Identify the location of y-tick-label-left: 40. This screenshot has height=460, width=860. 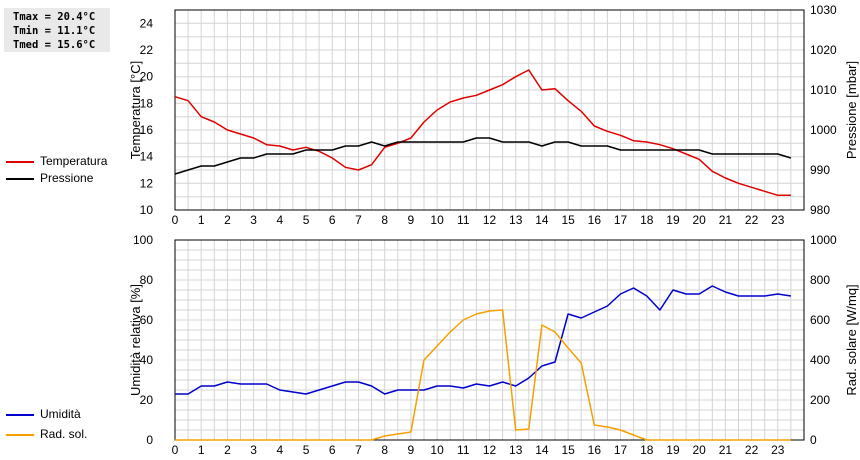
(147, 360).